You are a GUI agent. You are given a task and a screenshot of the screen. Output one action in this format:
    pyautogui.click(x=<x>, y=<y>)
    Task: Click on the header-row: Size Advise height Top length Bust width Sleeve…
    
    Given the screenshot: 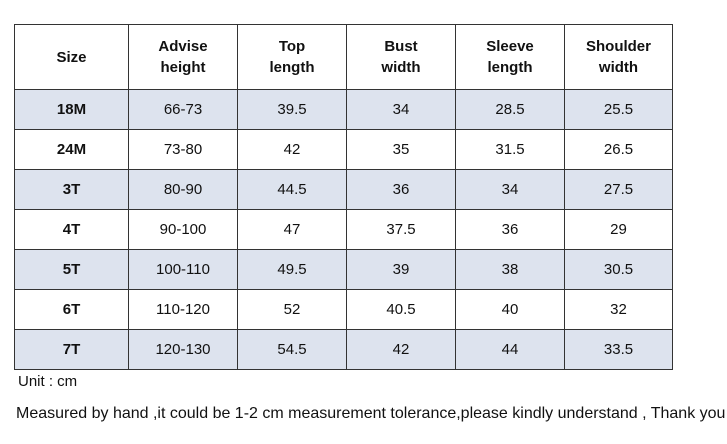 What is the action you would take?
    pyautogui.click(x=343, y=57)
    